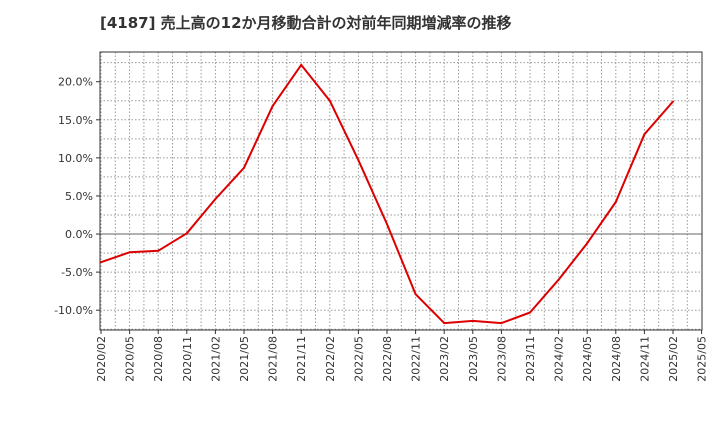  I want to click on x-tick-label: 2020/11, so click(187, 359).